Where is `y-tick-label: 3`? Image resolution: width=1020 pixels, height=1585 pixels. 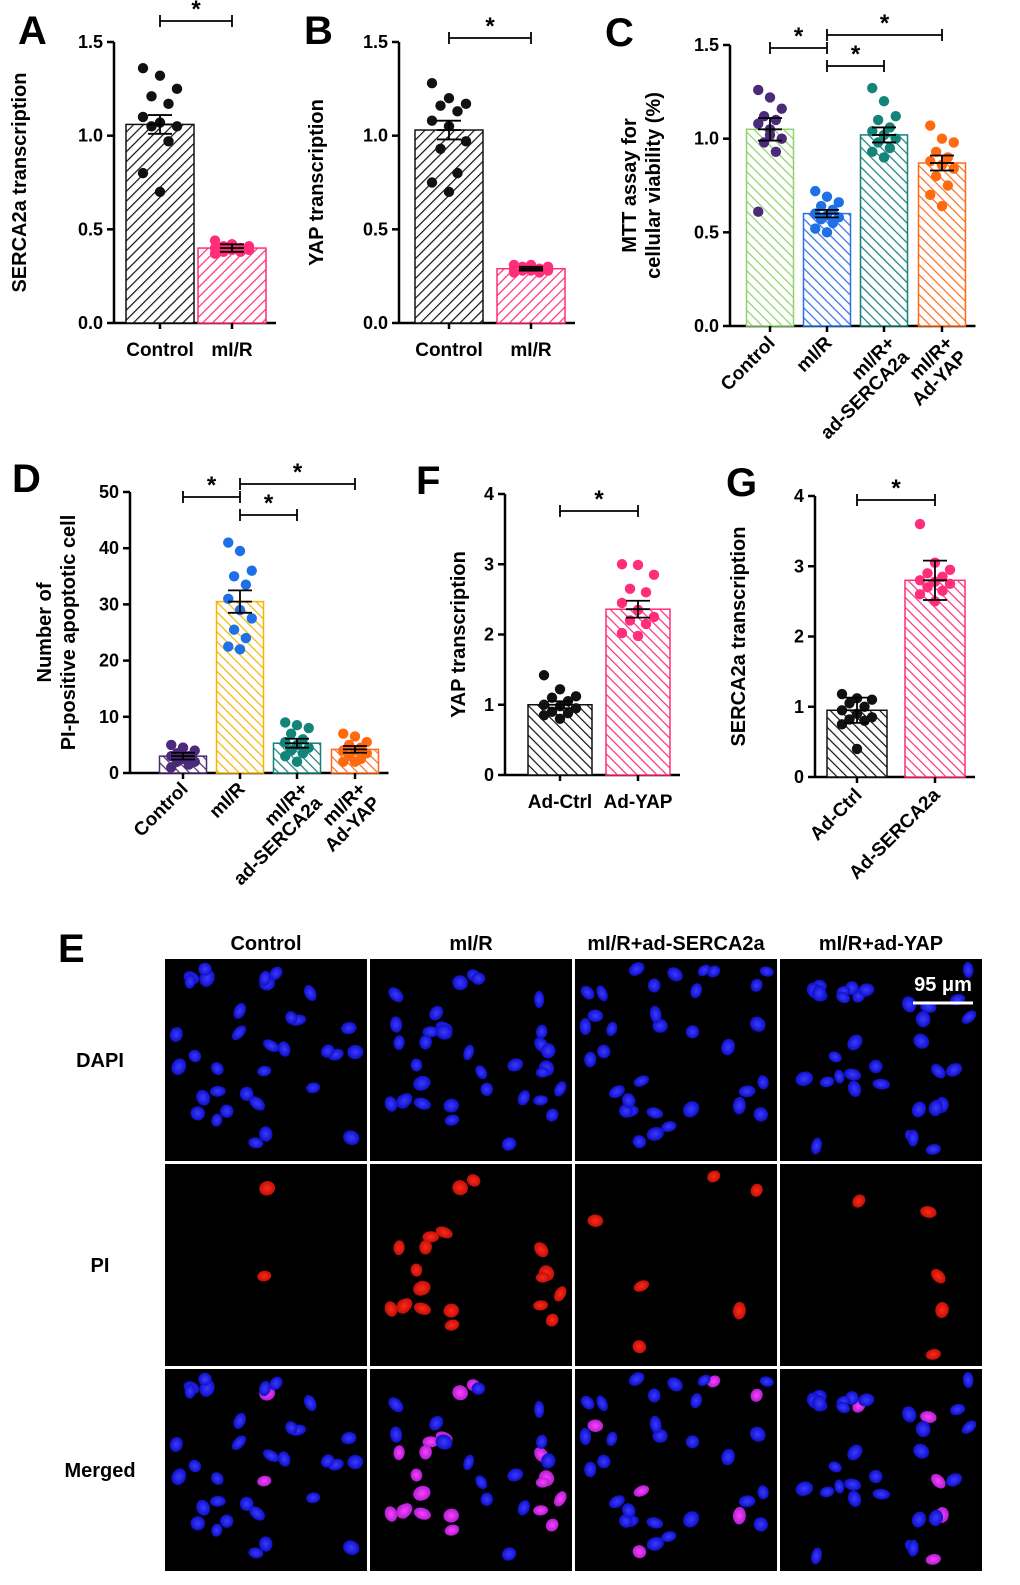
y-tick-label: 3 is located at coordinates (489, 564).